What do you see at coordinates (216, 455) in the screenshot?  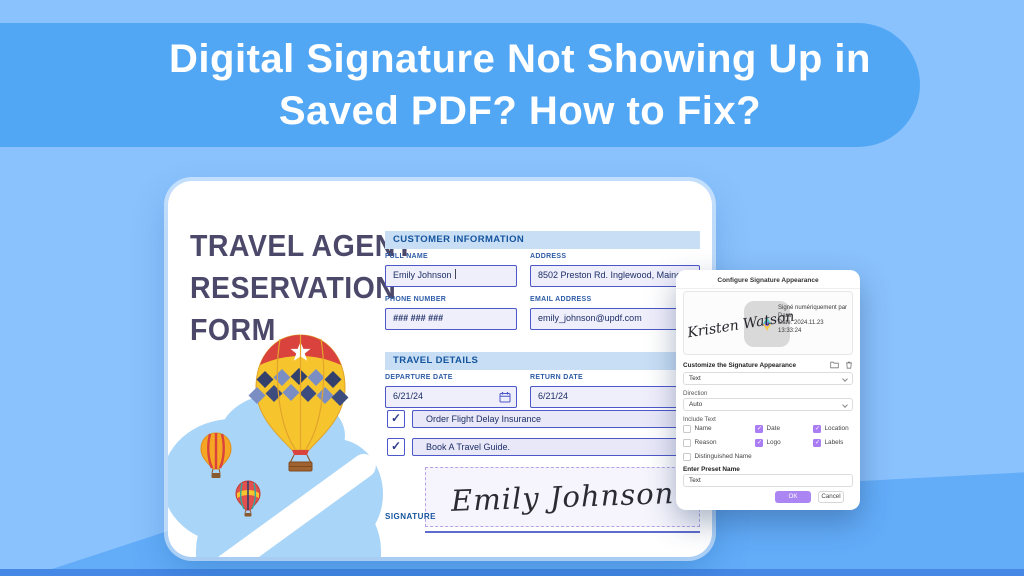 I see `small-balloon-illustration` at bounding box center [216, 455].